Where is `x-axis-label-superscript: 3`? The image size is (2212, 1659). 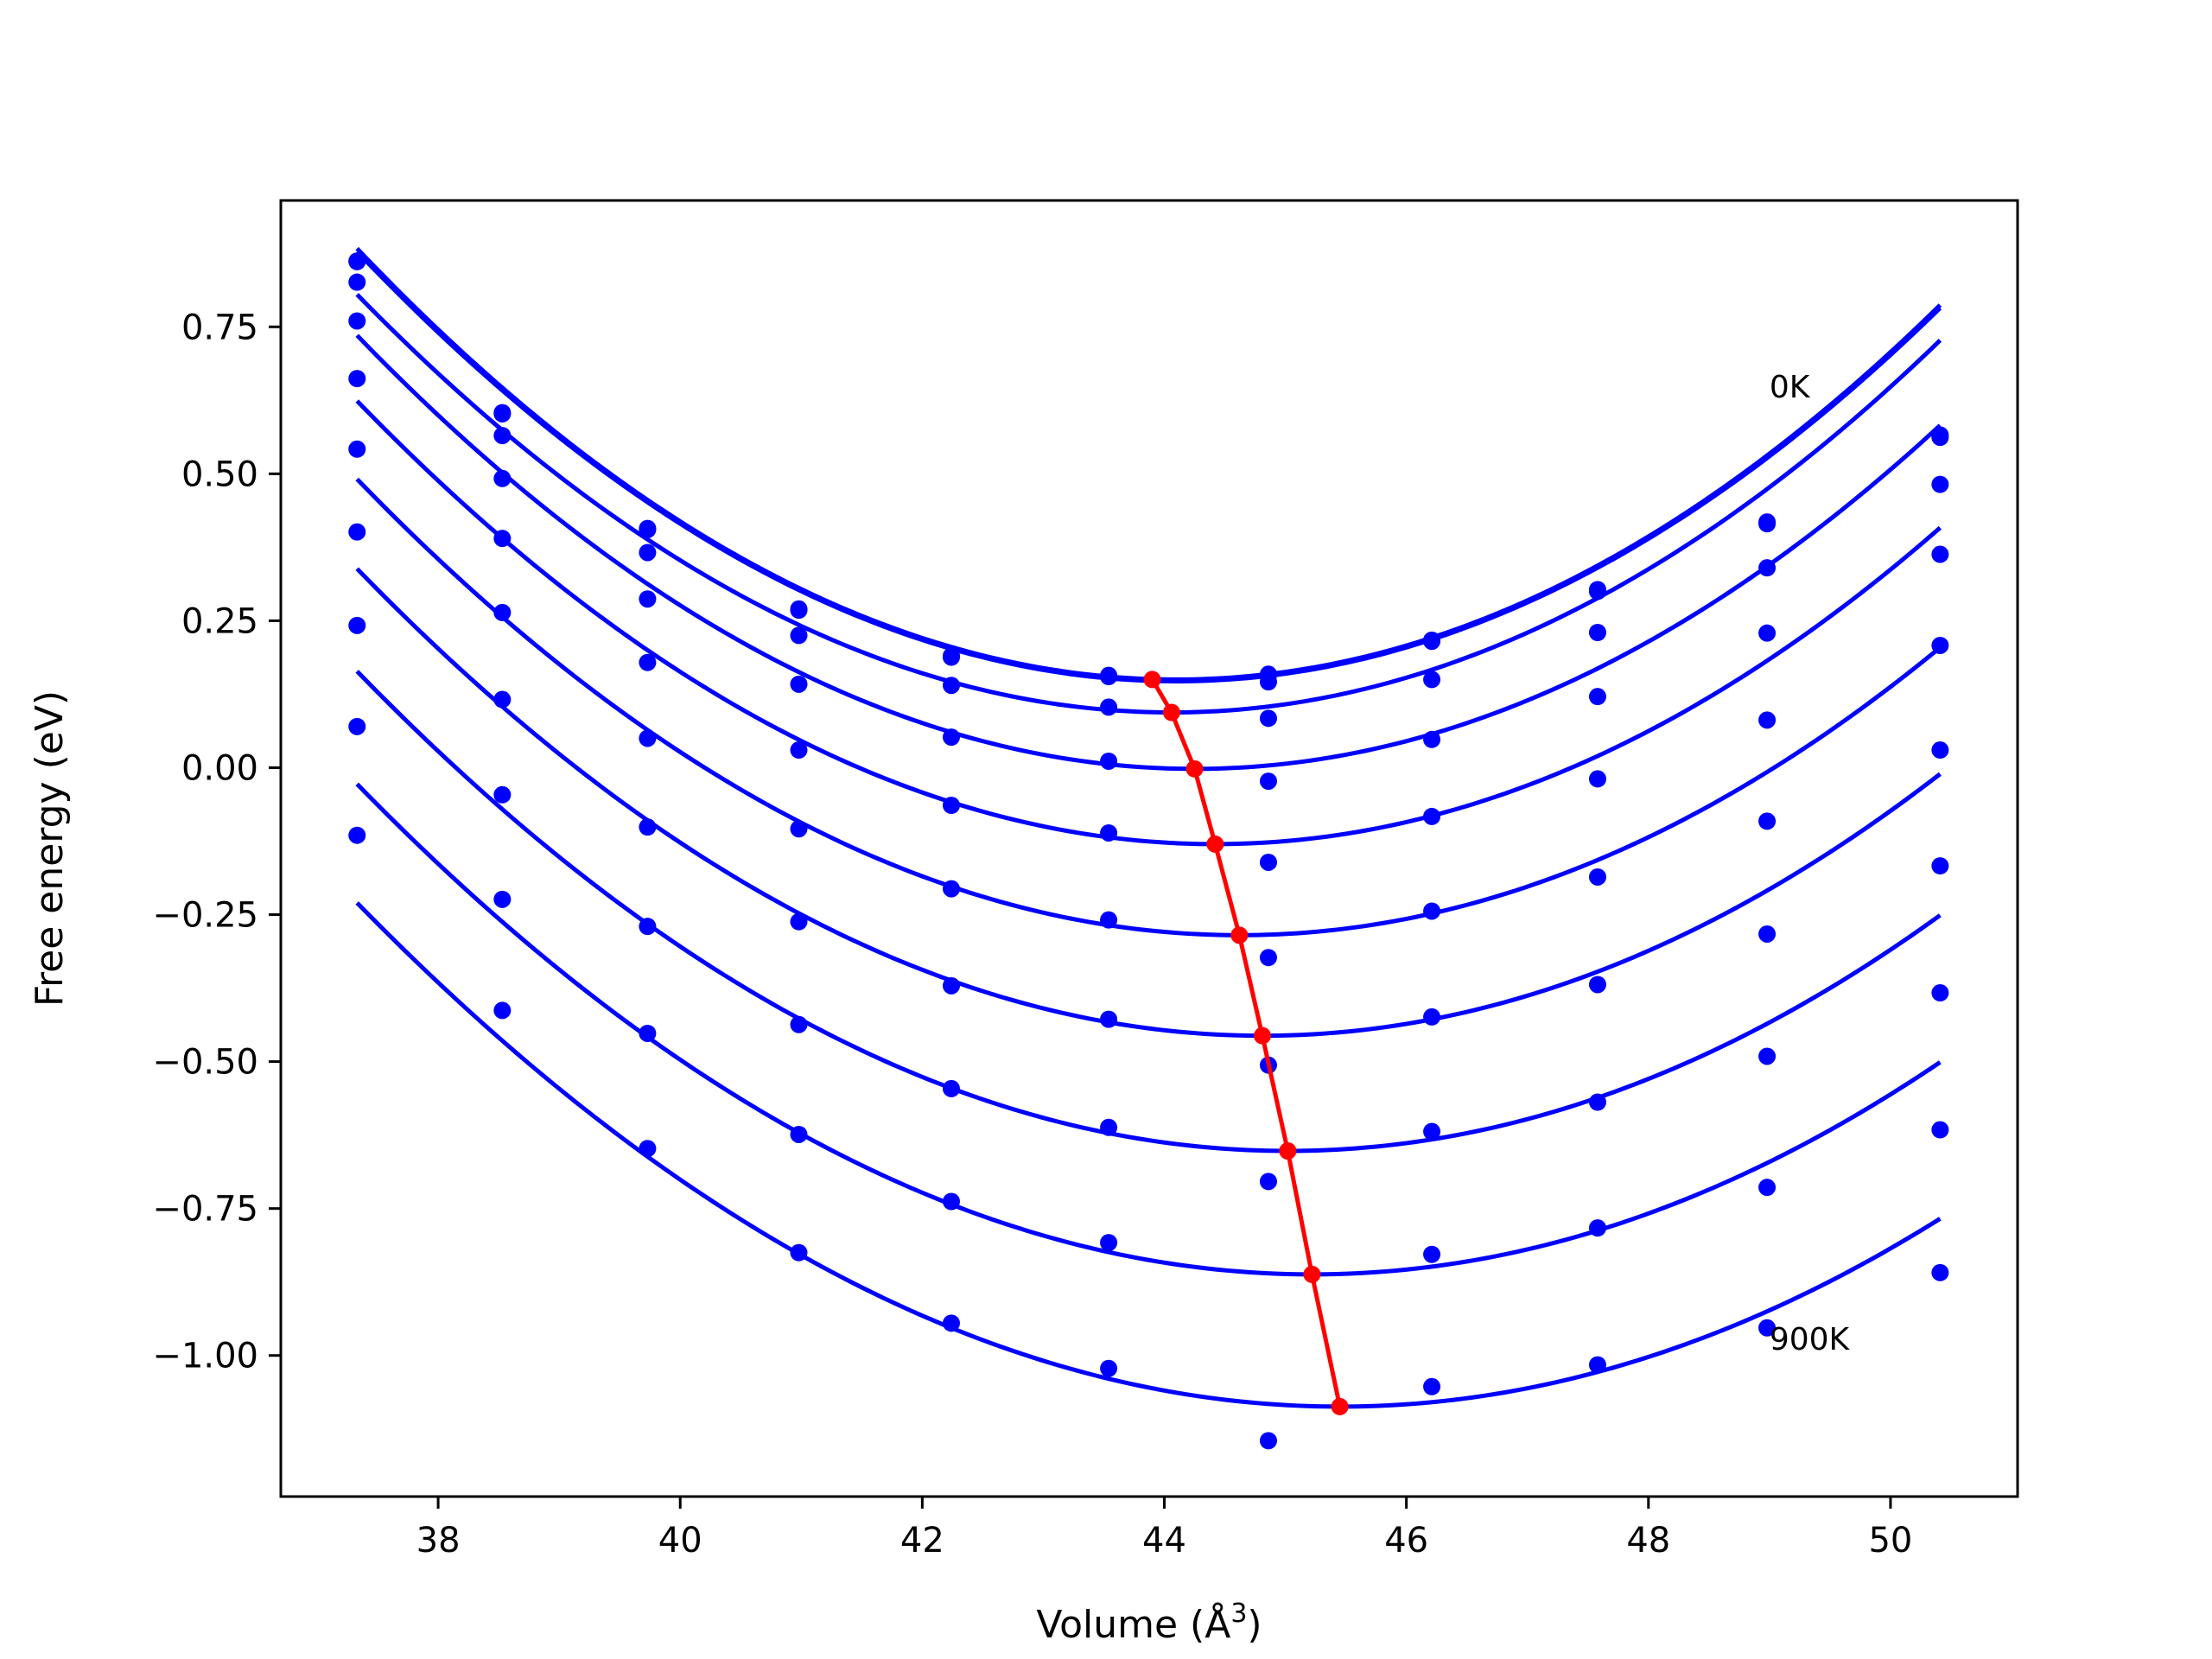
x-axis-label-superscript: 3 is located at coordinates (1238, 1614).